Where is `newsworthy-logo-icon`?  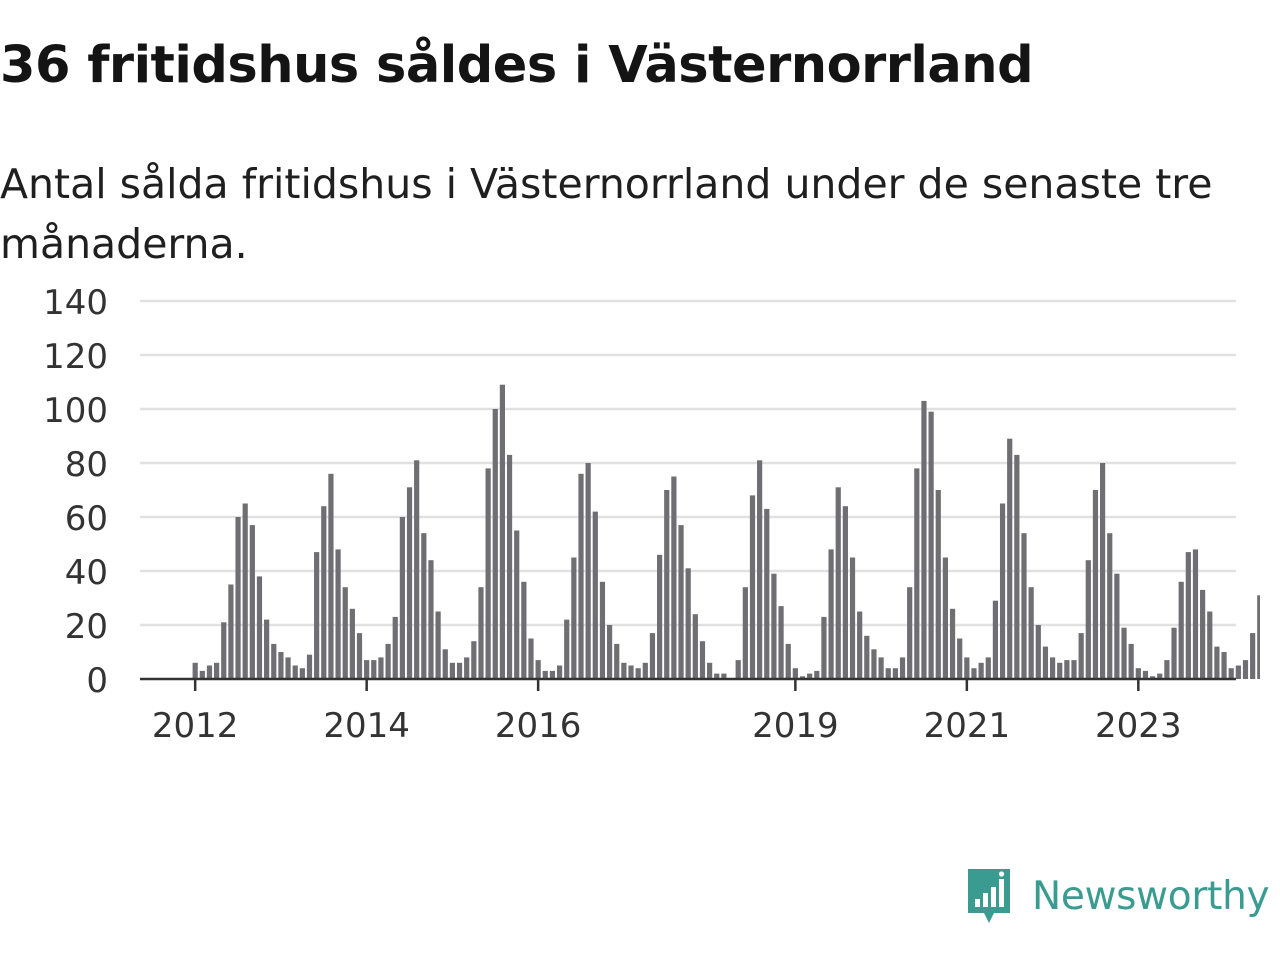 newsworthy-logo-icon is located at coordinates (989, 896).